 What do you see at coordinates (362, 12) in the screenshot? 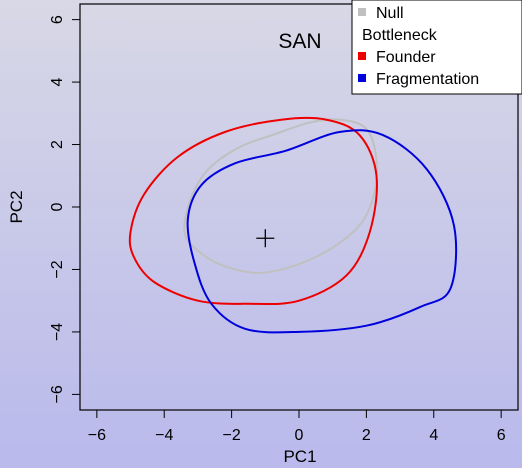
I see `legend-swatch-null` at bounding box center [362, 12].